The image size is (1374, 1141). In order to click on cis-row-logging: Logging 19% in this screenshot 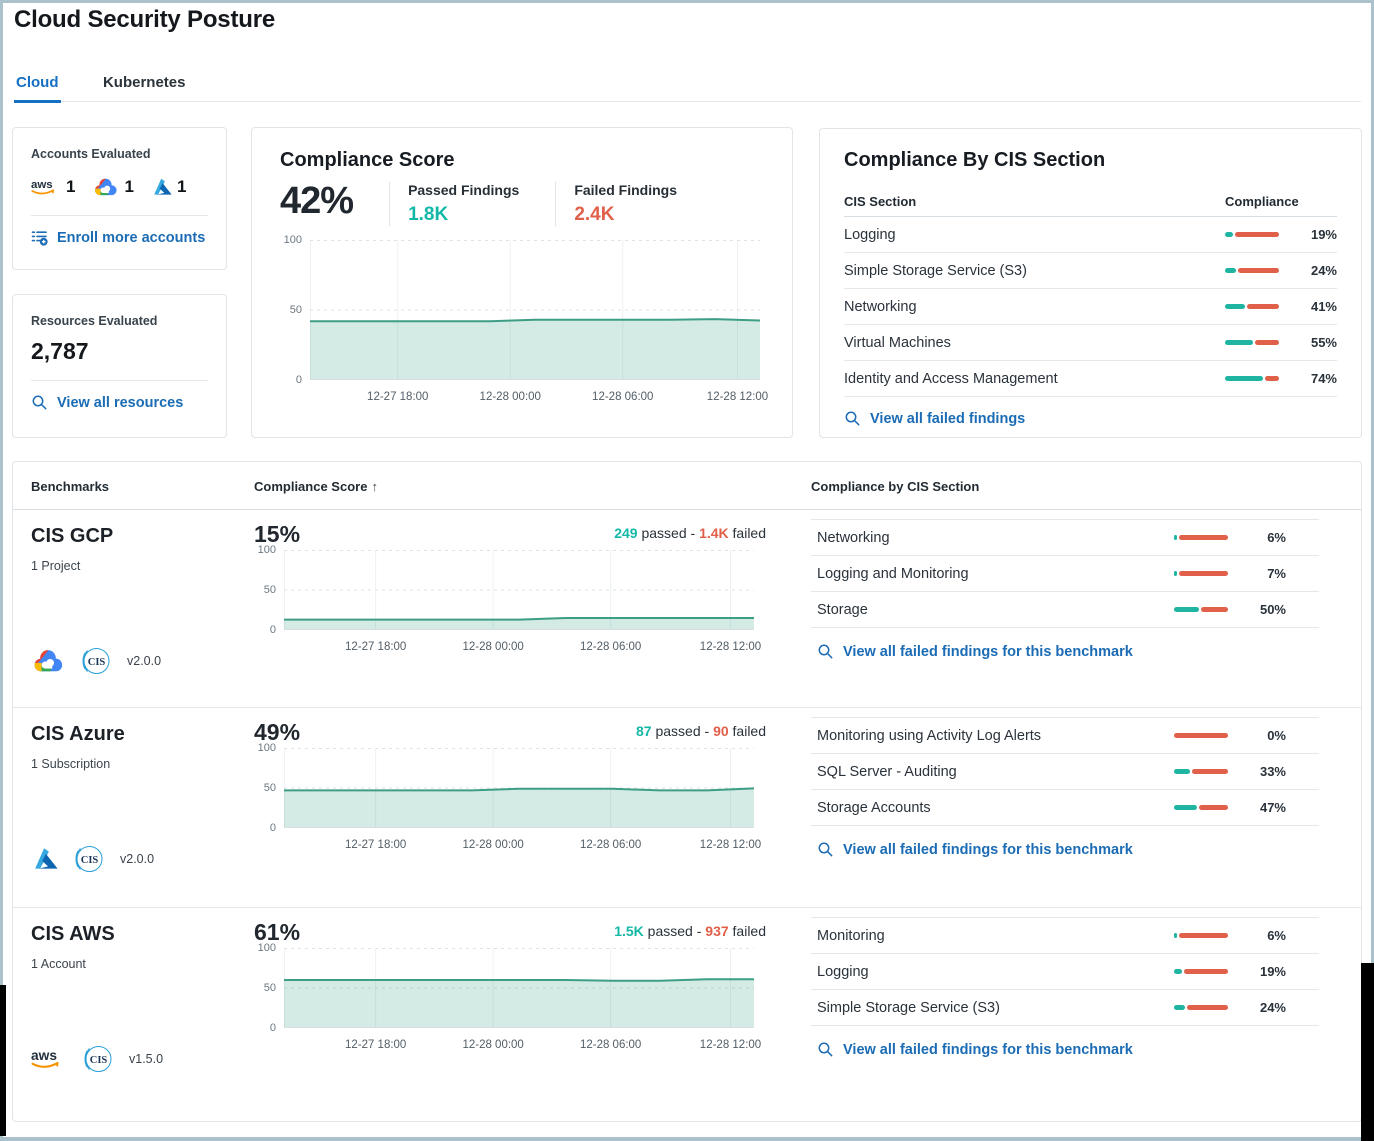, I will do `click(1090, 235)`.